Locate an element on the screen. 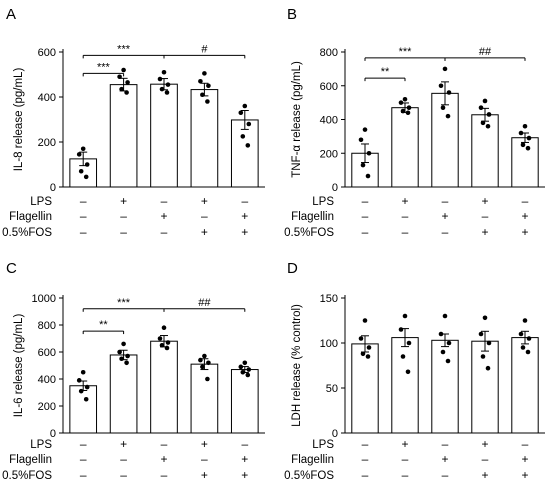 This screenshot has height=490, width=550. y-tick-label: 600 is located at coordinates (47, 53).